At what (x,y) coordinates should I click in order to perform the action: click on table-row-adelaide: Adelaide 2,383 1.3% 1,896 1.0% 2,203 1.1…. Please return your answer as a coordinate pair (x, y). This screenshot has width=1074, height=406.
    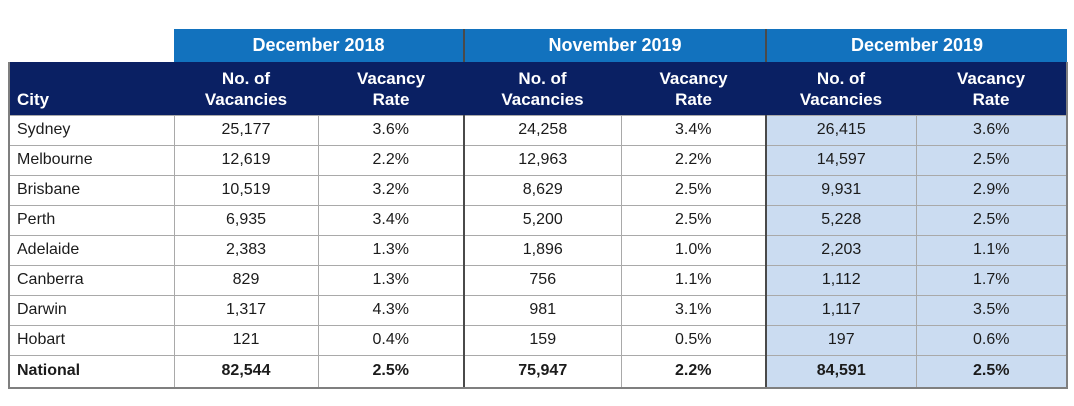
    Looking at the image, I should click on (538, 250).